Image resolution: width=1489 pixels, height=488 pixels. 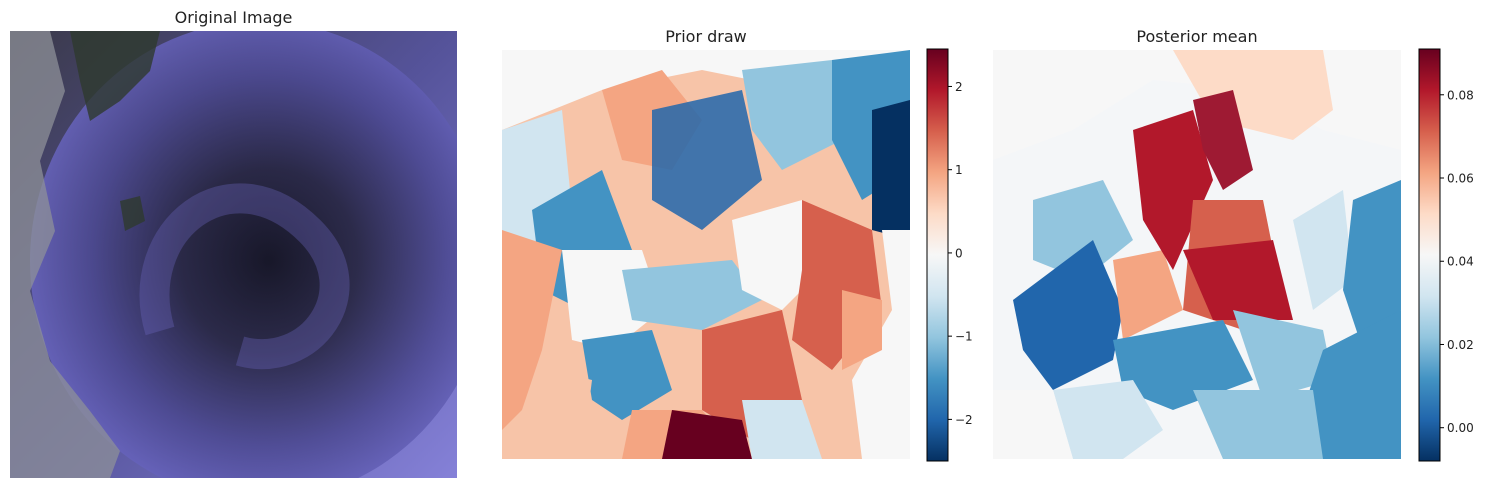 I want to click on land-top, so click(x=115, y=76).